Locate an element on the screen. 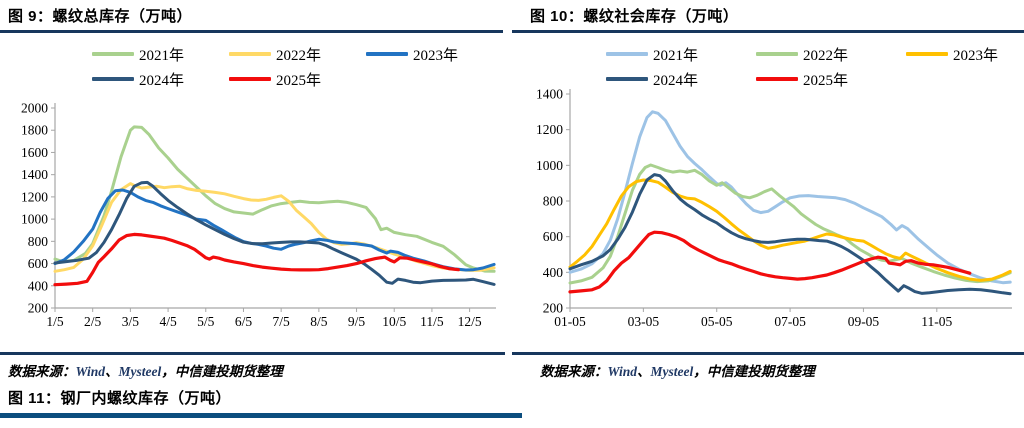 This screenshot has height=428, width=1024. figure9-title: 图 9：螺纹总库存（万吨） is located at coordinates (100, 16).